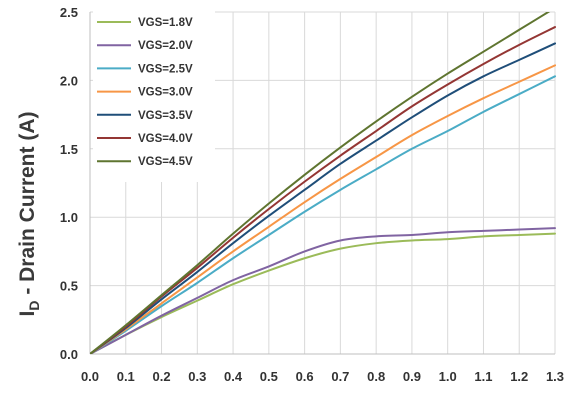 The height and width of the screenshot is (396, 568). Describe the element at coordinates (305, 376) in the screenshot. I see `x-tick-label: 0.6` at that location.